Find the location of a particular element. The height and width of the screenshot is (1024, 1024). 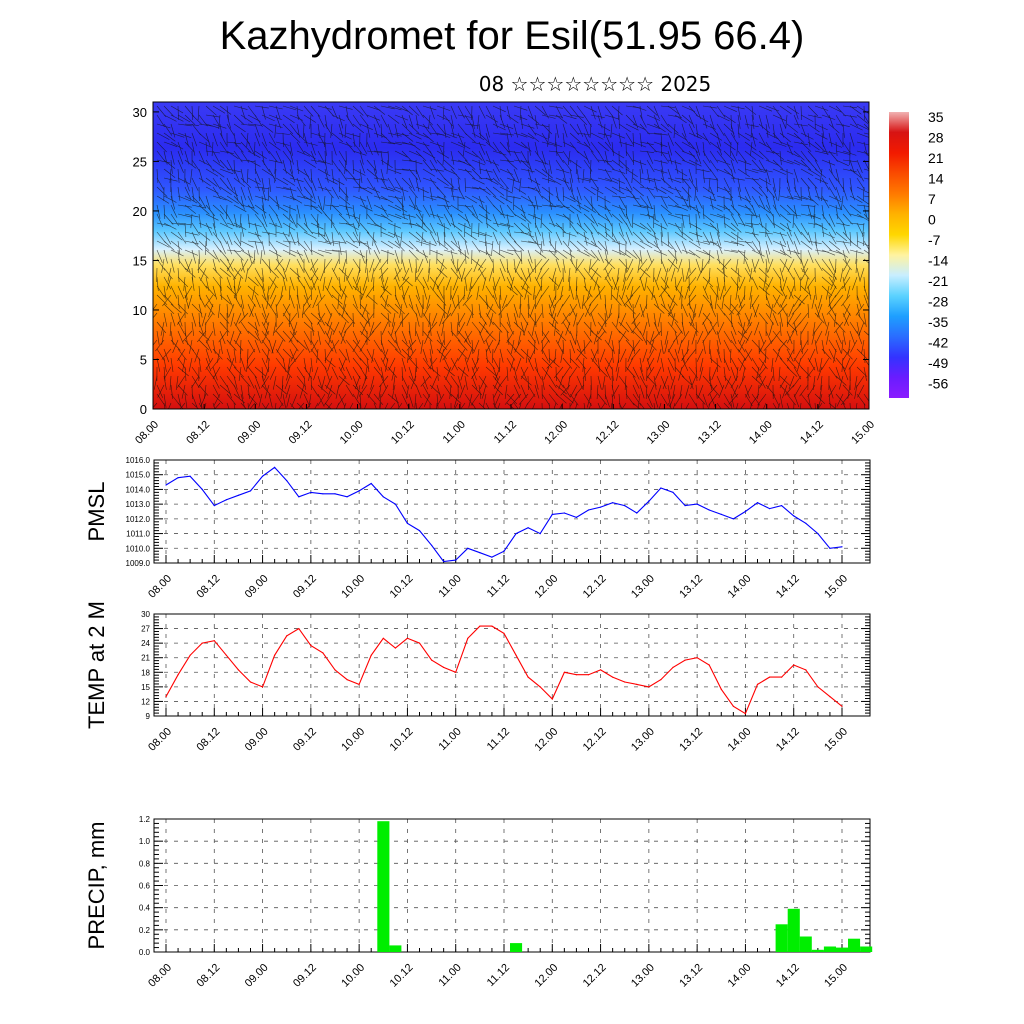

x-tick-label: 11.12 is located at coordinates (498, 975).